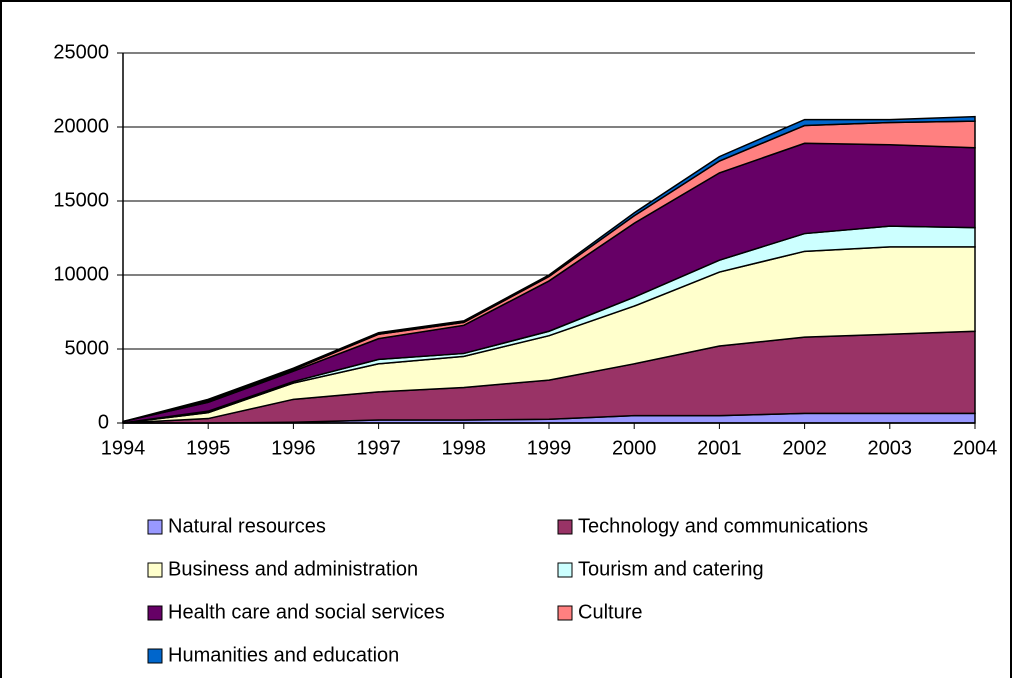  I want to click on y-tick-label: 5000, so click(87, 348).